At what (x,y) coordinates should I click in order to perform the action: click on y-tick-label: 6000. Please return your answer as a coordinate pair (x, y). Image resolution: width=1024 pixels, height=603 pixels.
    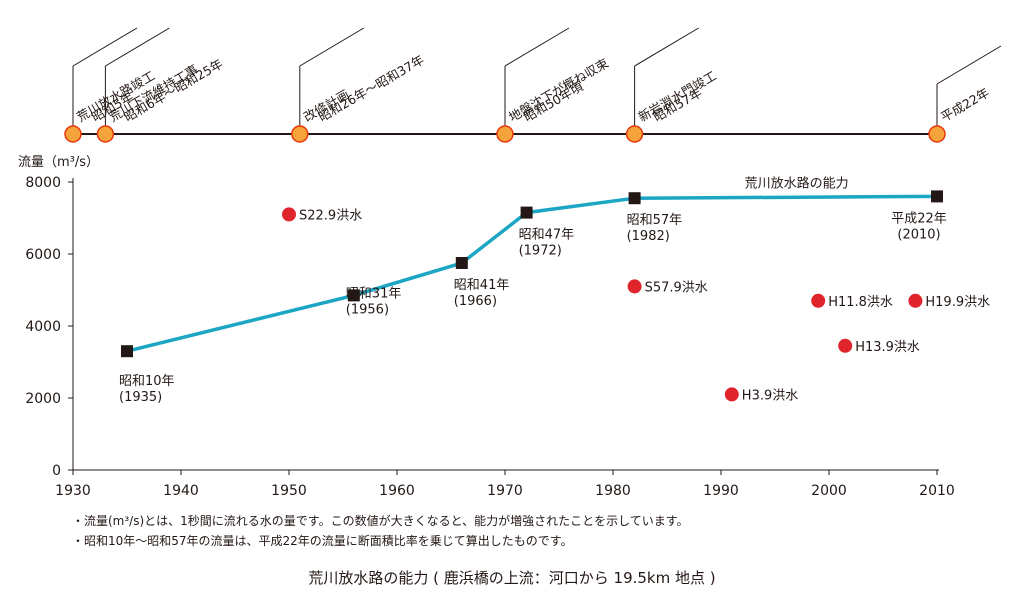
    Looking at the image, I should click on (43, 255).